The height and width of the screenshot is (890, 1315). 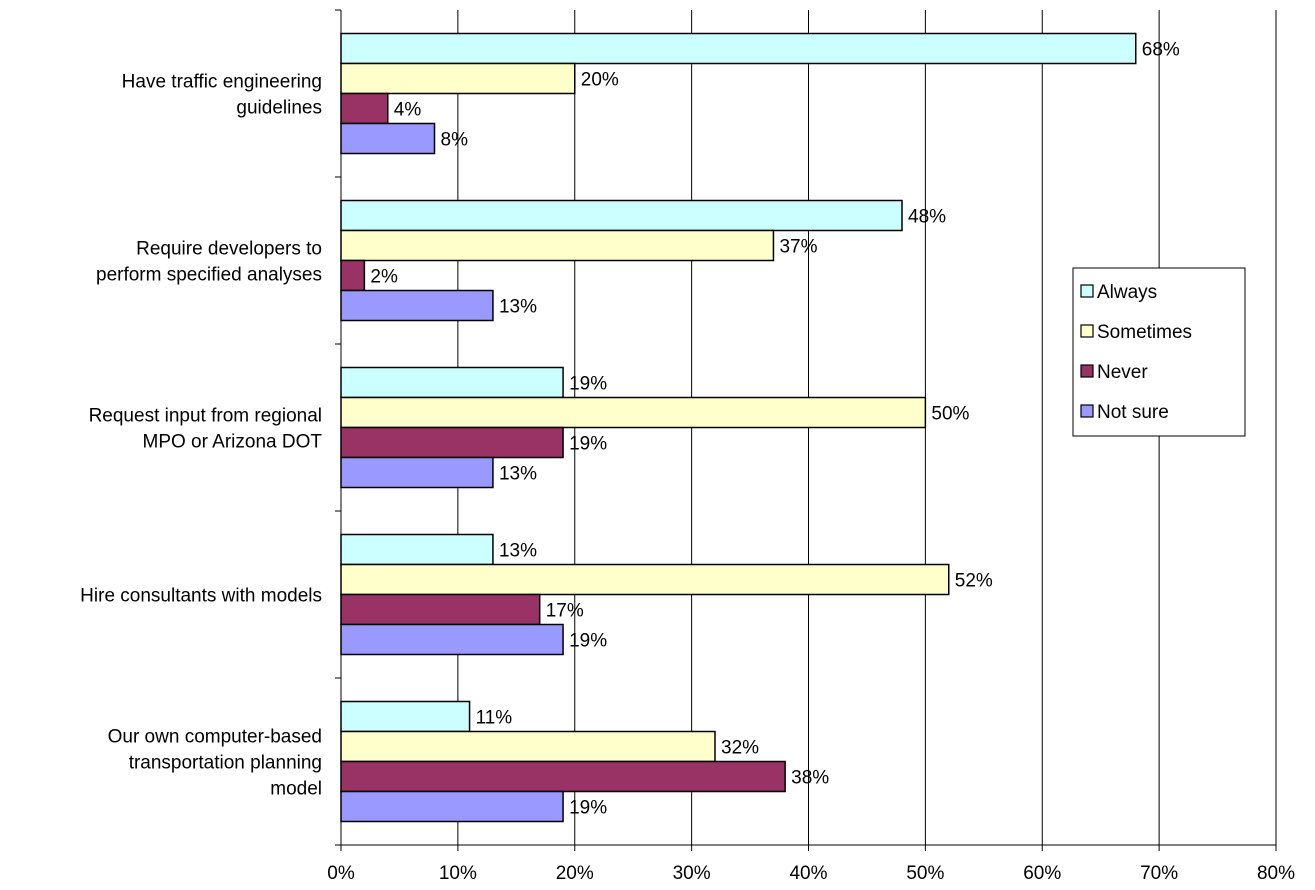 What do you see at coordinates (1144, 332) in the screenshot?
I see `legend-label: Sometimes` at bounding box center [1144, 332].